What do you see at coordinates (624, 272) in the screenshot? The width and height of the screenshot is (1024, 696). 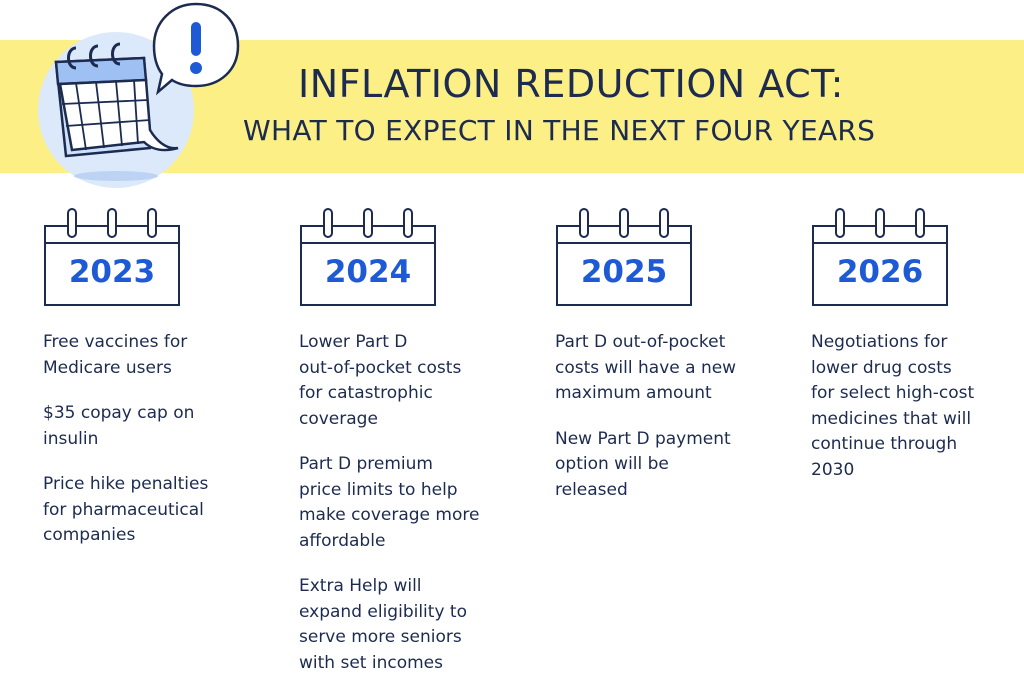 I see `year-label: 2025` at bounding box center [624, 272].